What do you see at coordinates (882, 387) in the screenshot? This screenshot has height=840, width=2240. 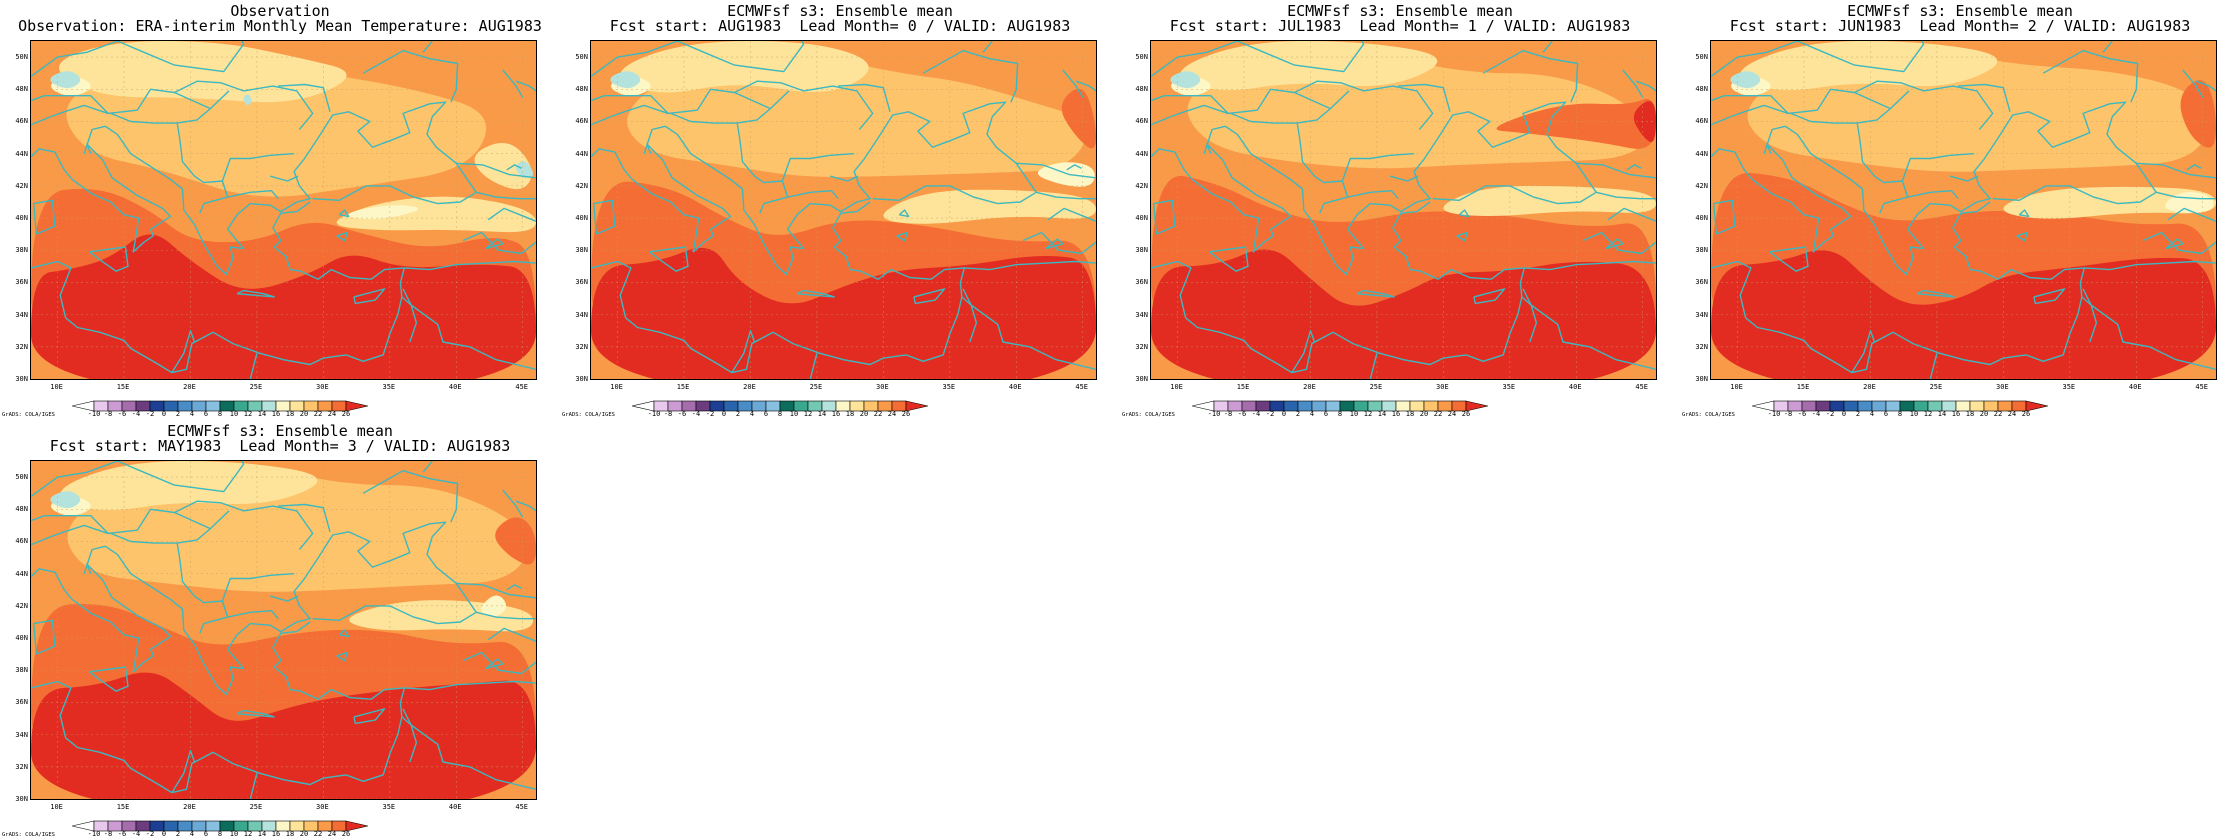 I see `lon-label: 30E` at bounding box center [882, 387].